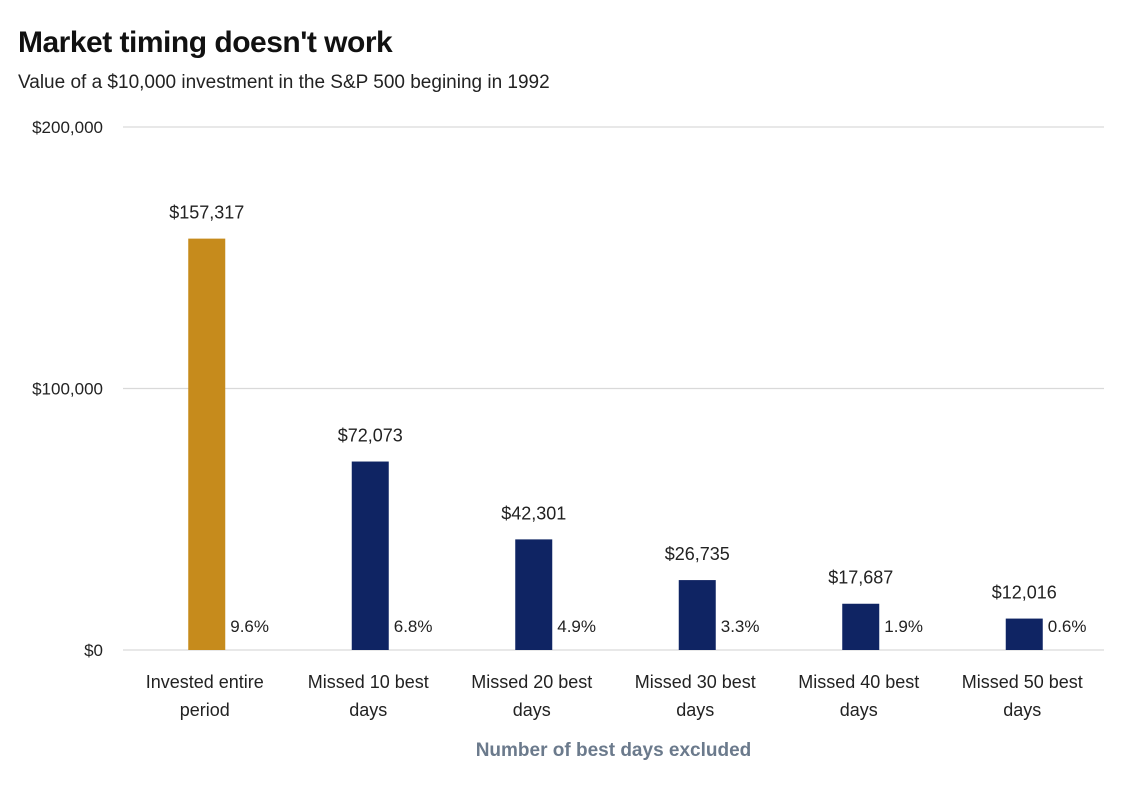 The image size is (1126, 794). What do you see at coordinates (1022, 682) in the screenshot?
I see `category-label: Missed 50 best` at bounding box center [1022, 682].